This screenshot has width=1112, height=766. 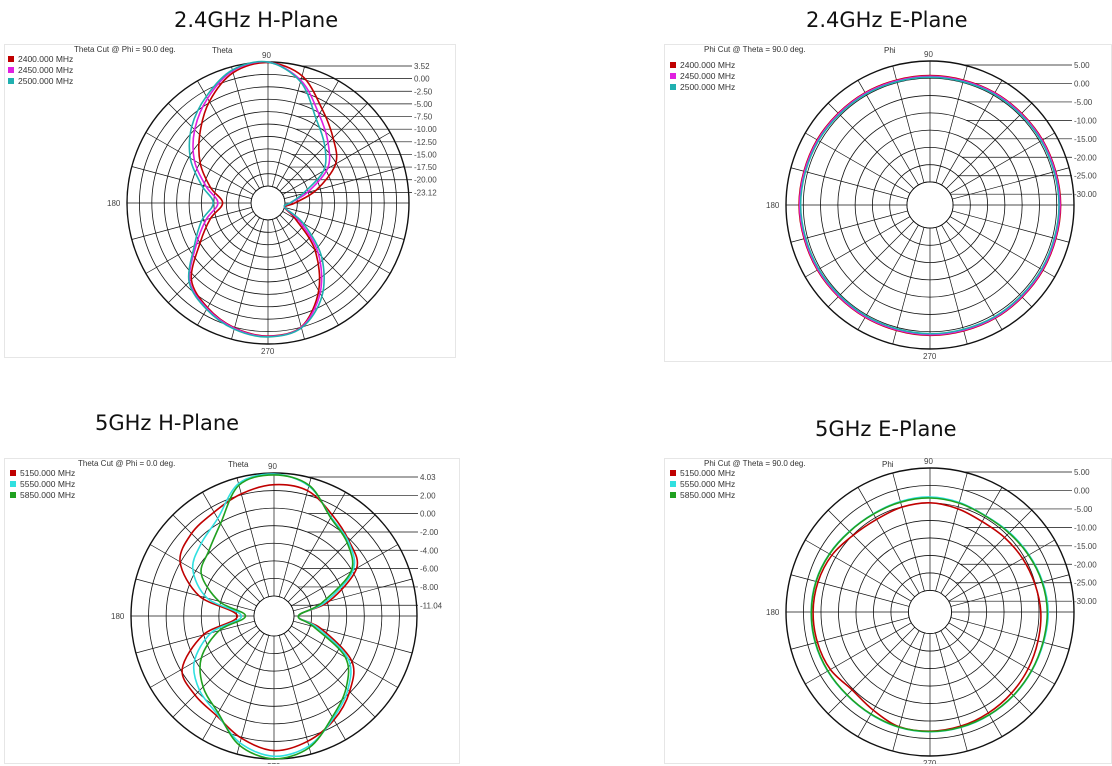 What do you see at coordinates (1083, 509) in the screenshot?
I see `radial-tick-label: -5.00` at bounding box center [1083, 509].